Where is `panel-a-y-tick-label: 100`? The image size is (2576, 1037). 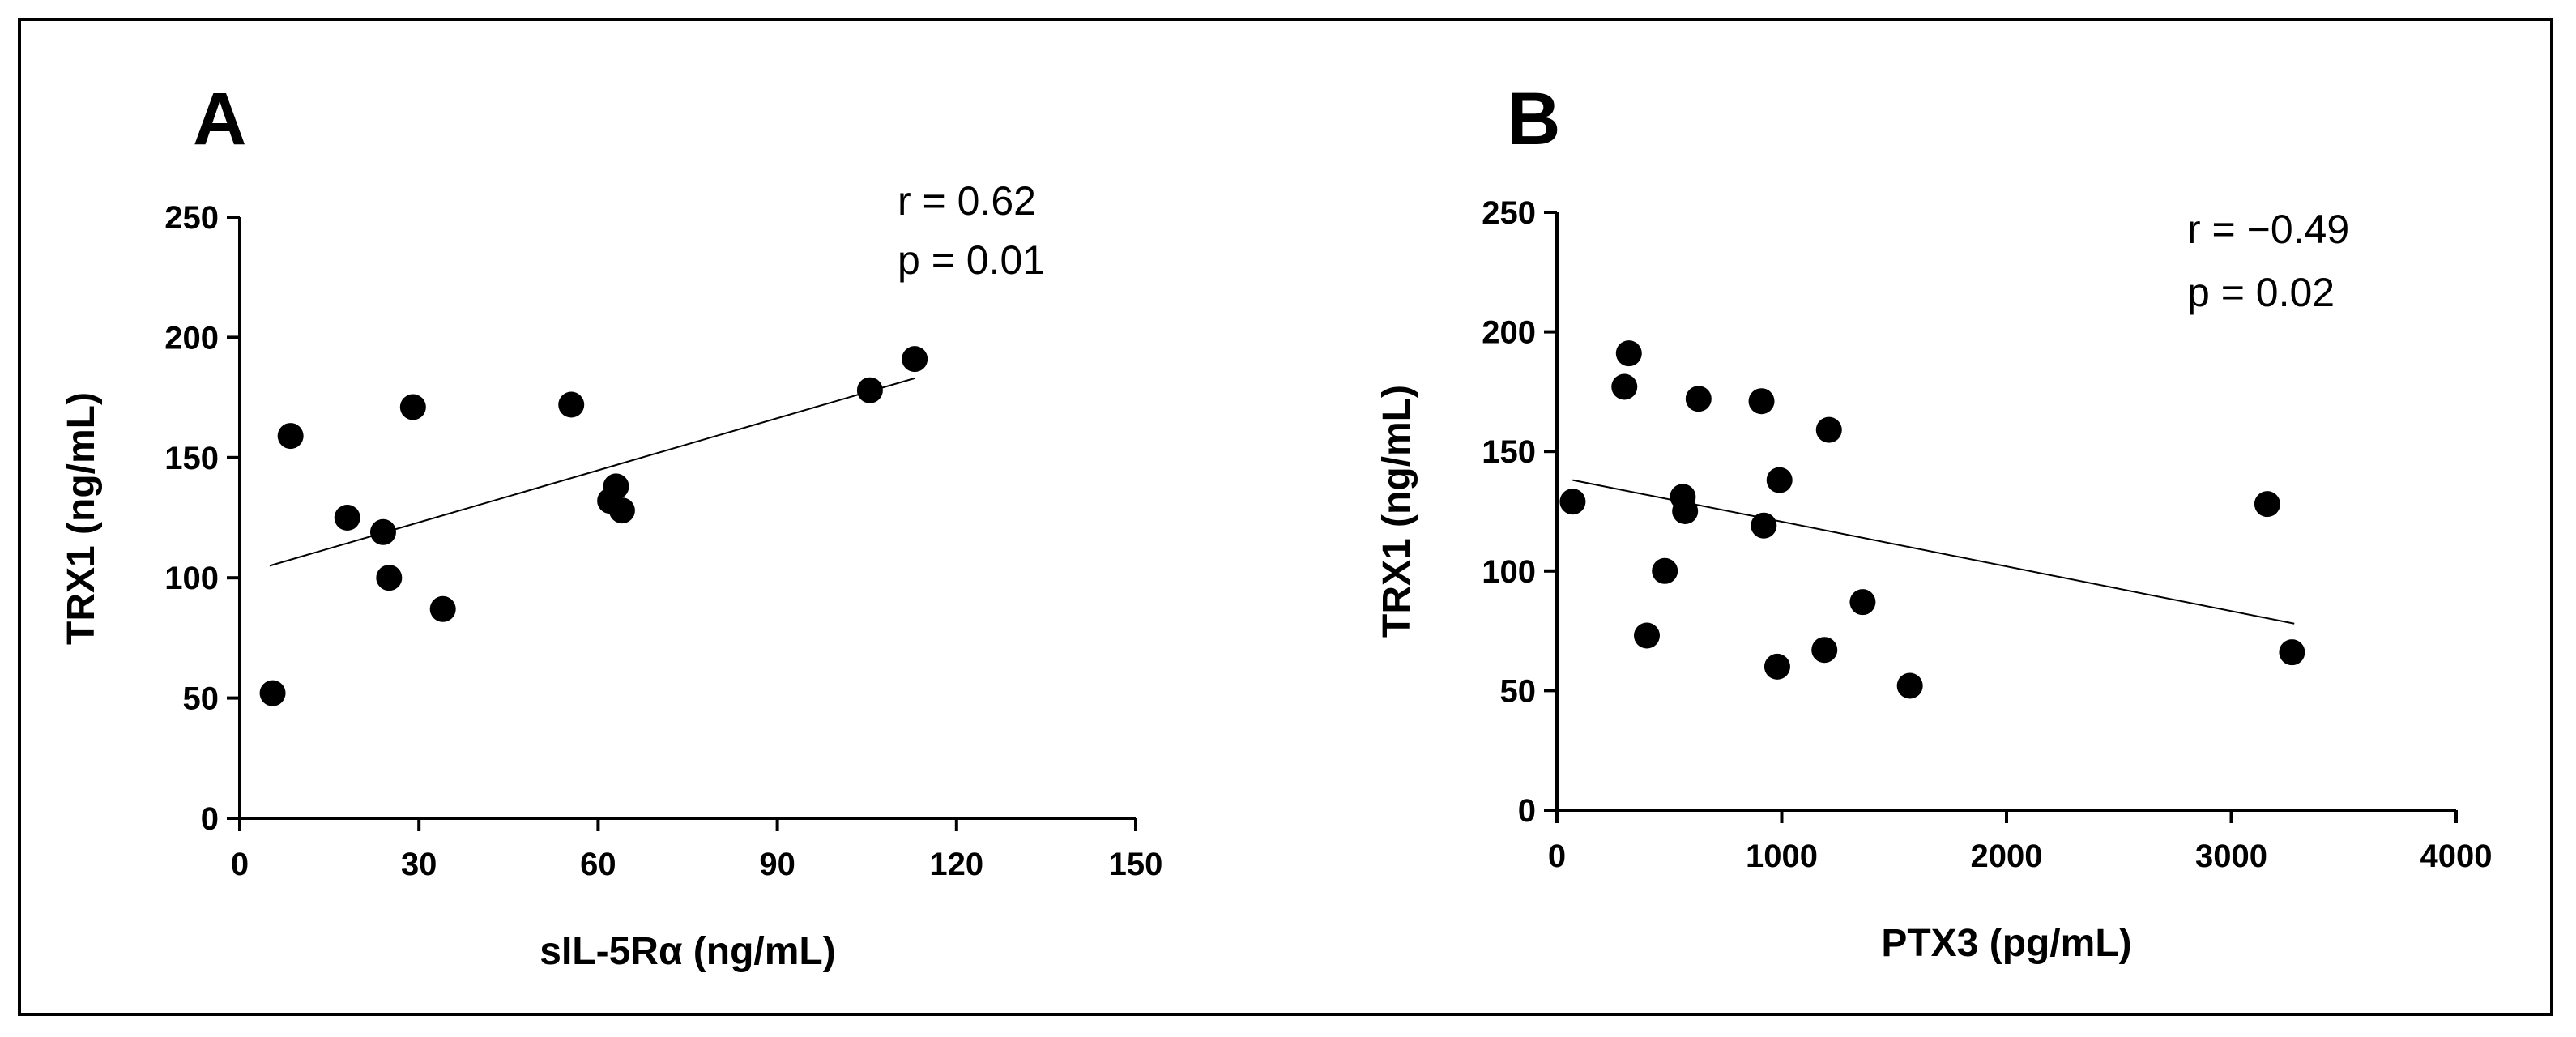 panel-a-y-tick-label: 100 is located at coordinates (191, 578).